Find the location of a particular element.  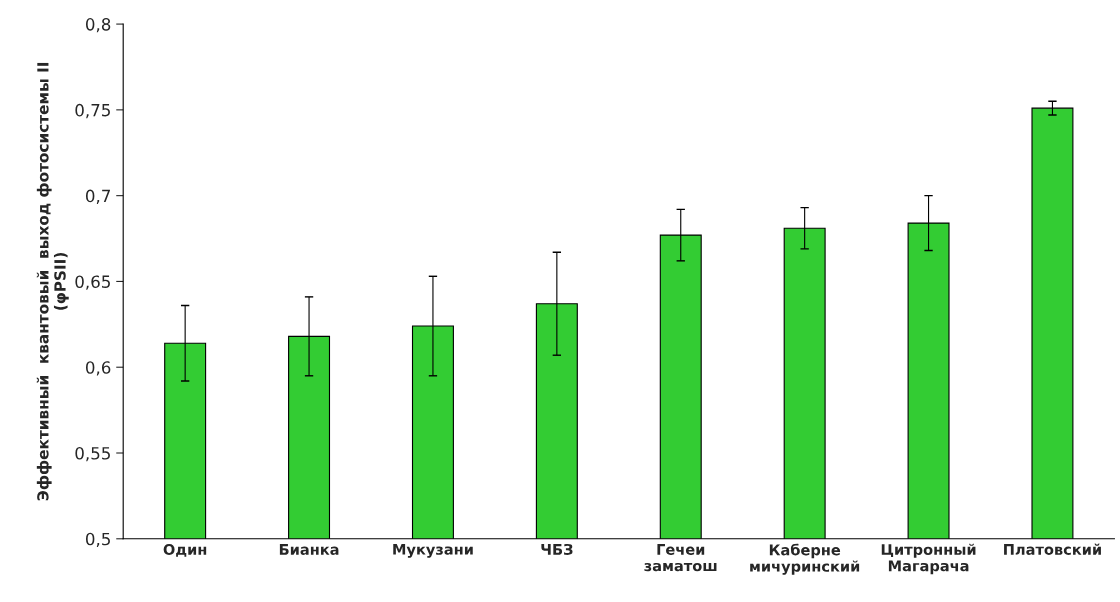

y-tick-label: 0,55 is located at coordinates (92, 454).